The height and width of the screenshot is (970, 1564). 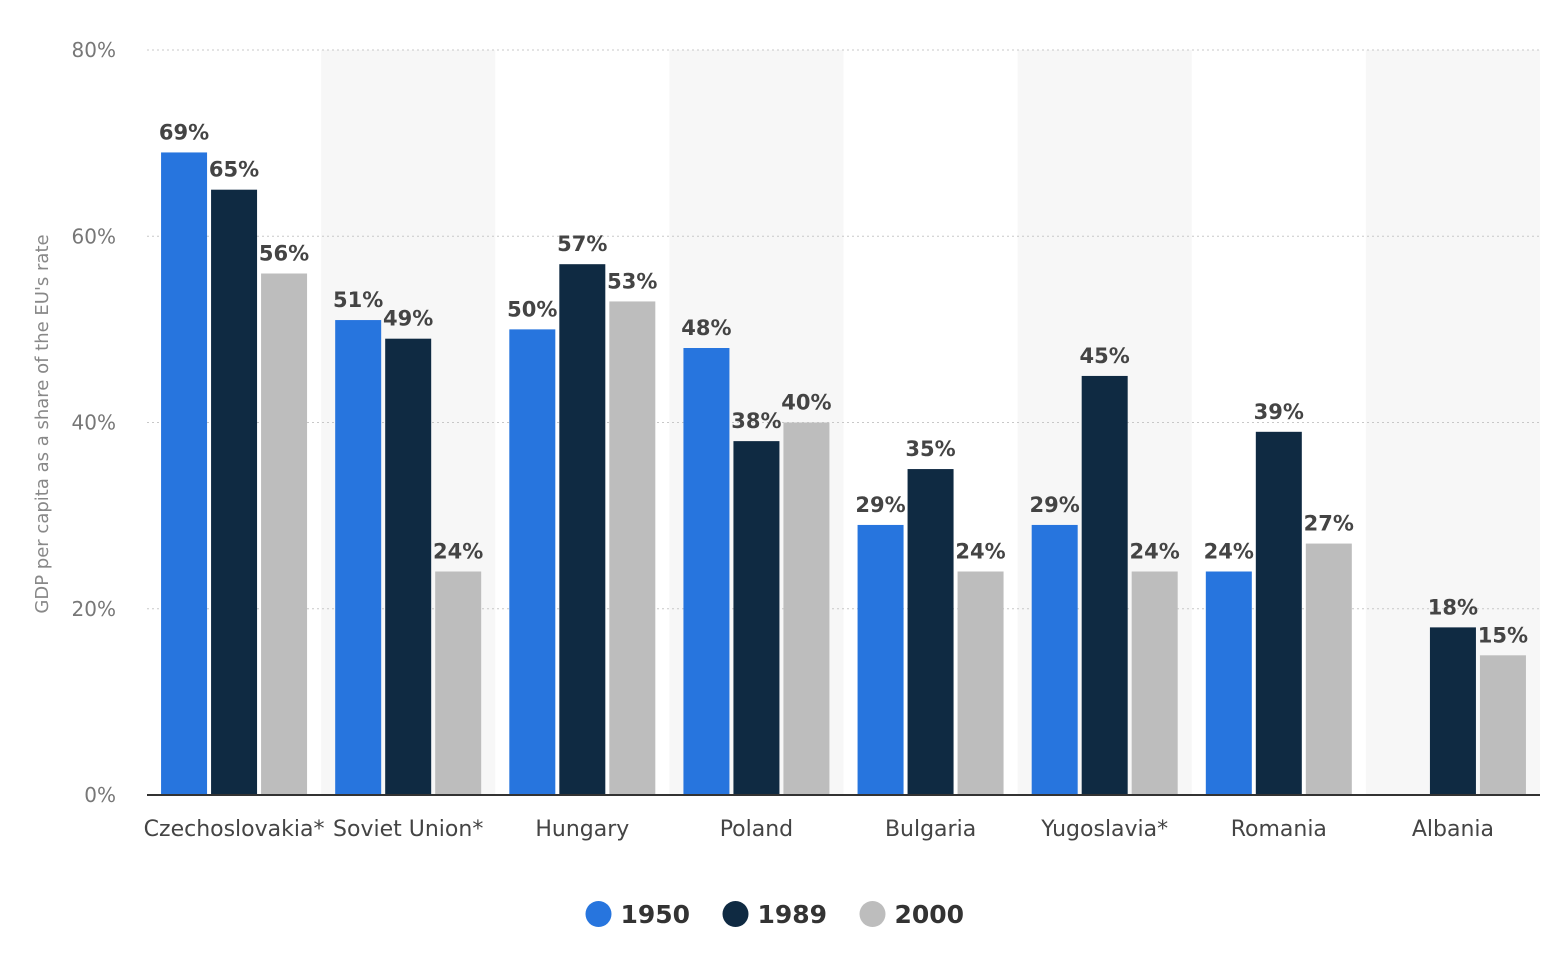 What do you see at coordinates (1104, 829) in the screenshot?
I see `x-category-label: Yugoslavia*` at bounding box center [1104, 829].